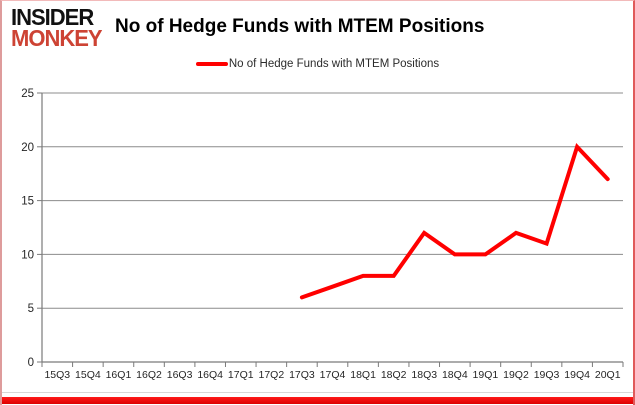 The height and width of the screenshot is (405, 635). Describe the element at coordinates (27, 148) in the screenshot. I see `svg-text: 20` at that location.